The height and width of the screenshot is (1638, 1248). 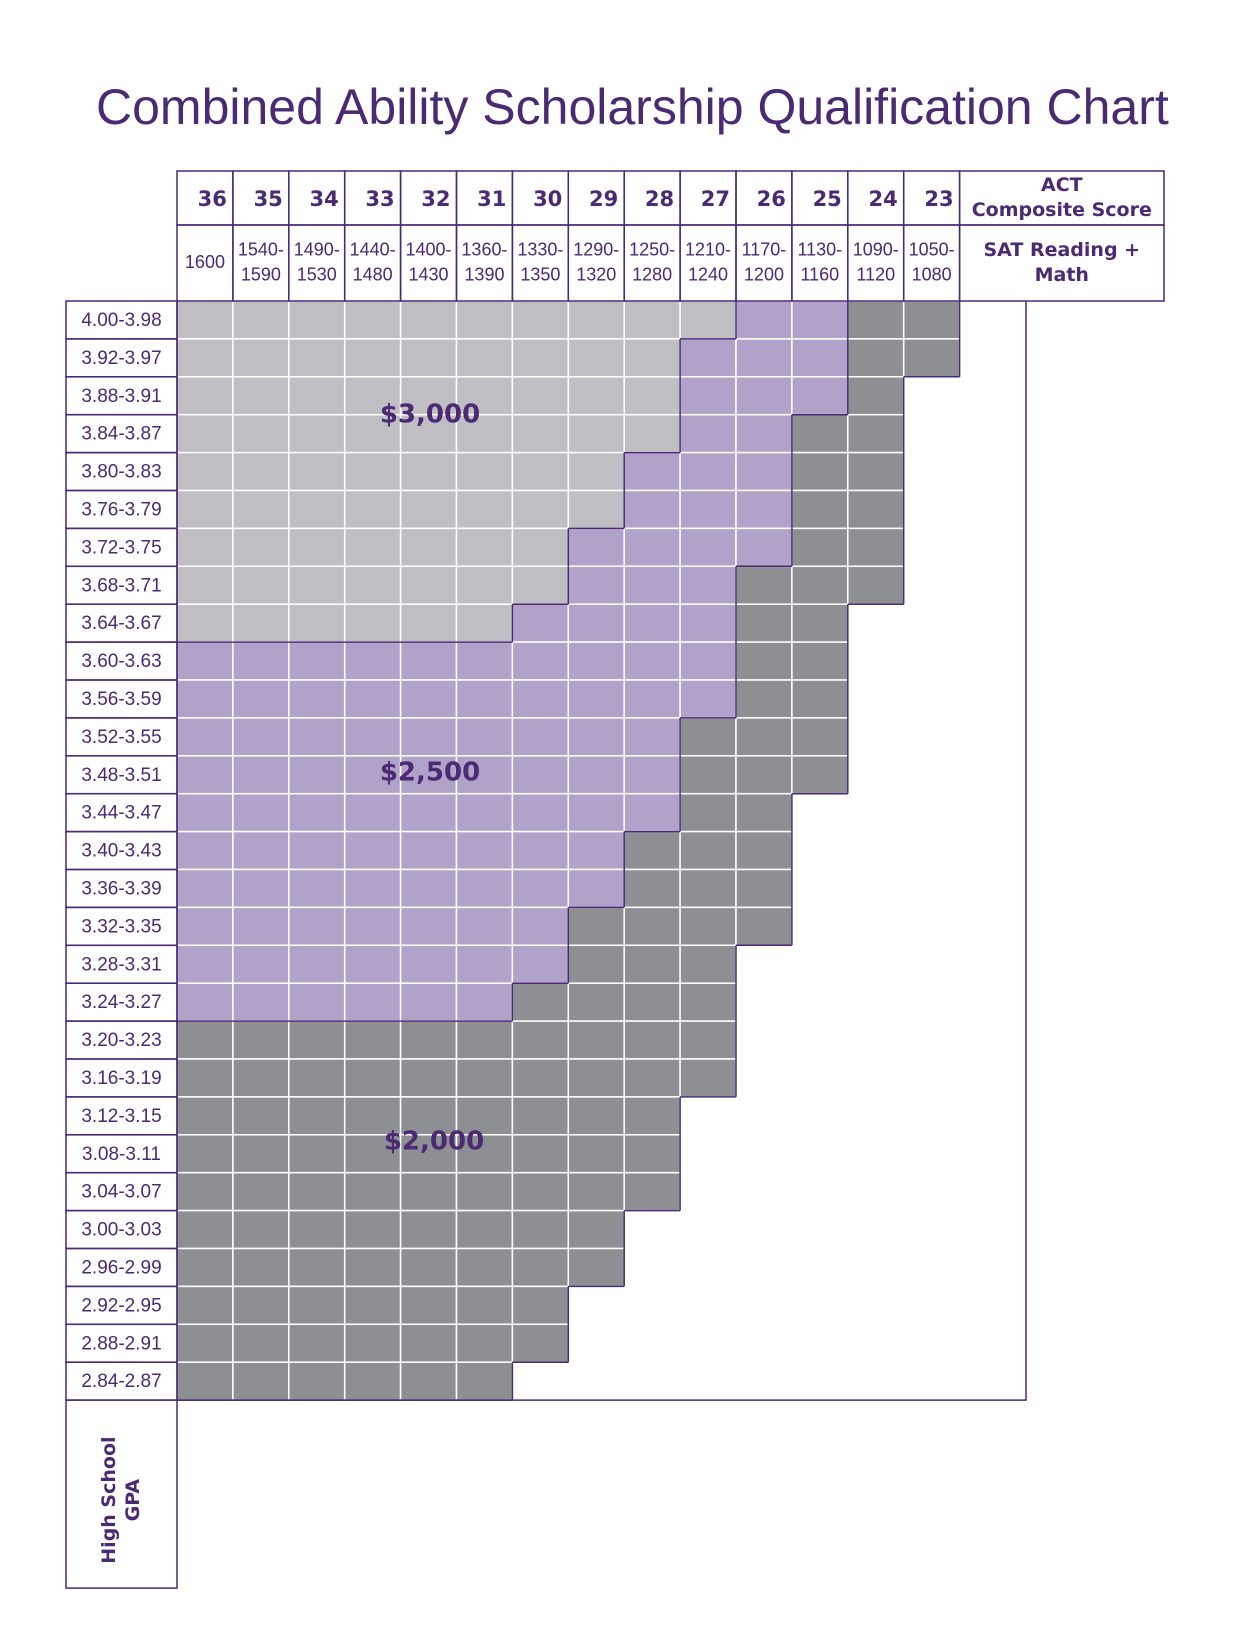 I want to click on award-label: $2,500, so click(x=430, y=773).